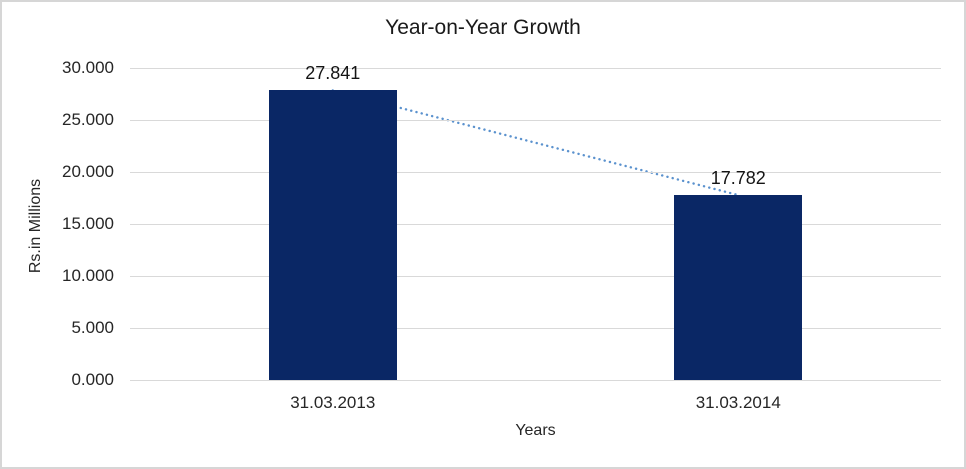 The height and width of the screenshot is (469, 966). I want to click on y-tick-label: 20.000, so click(88, 171).